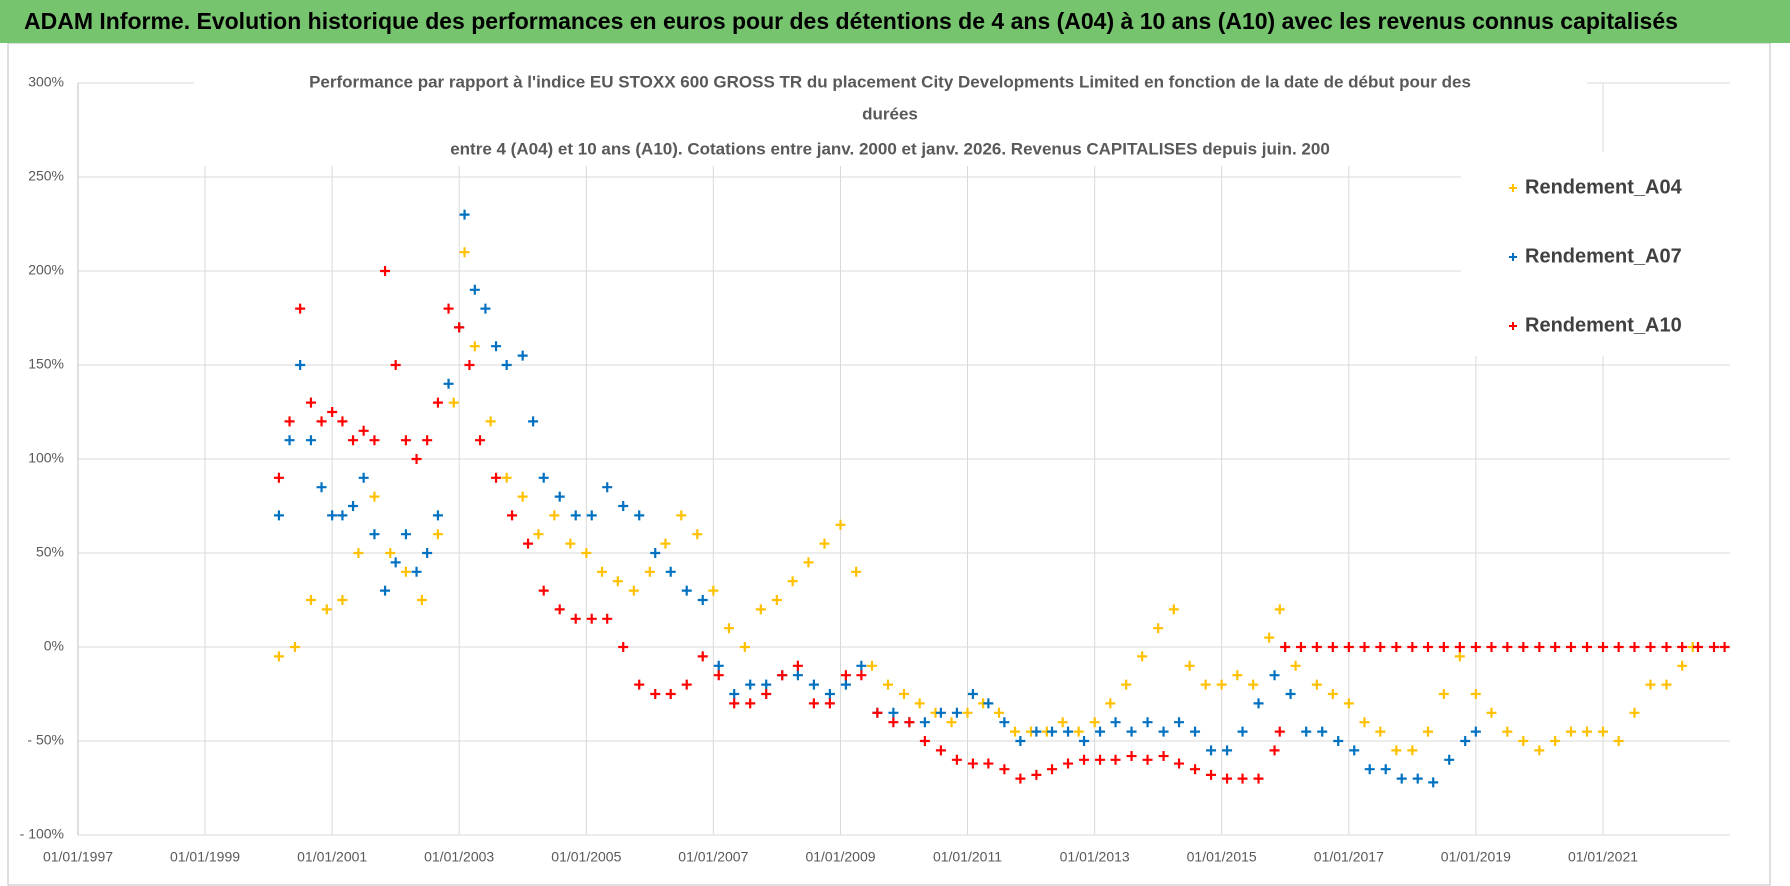 This screenshot has width=1790, height=886. I want to click on chart-title: durées, so click(890, 113).